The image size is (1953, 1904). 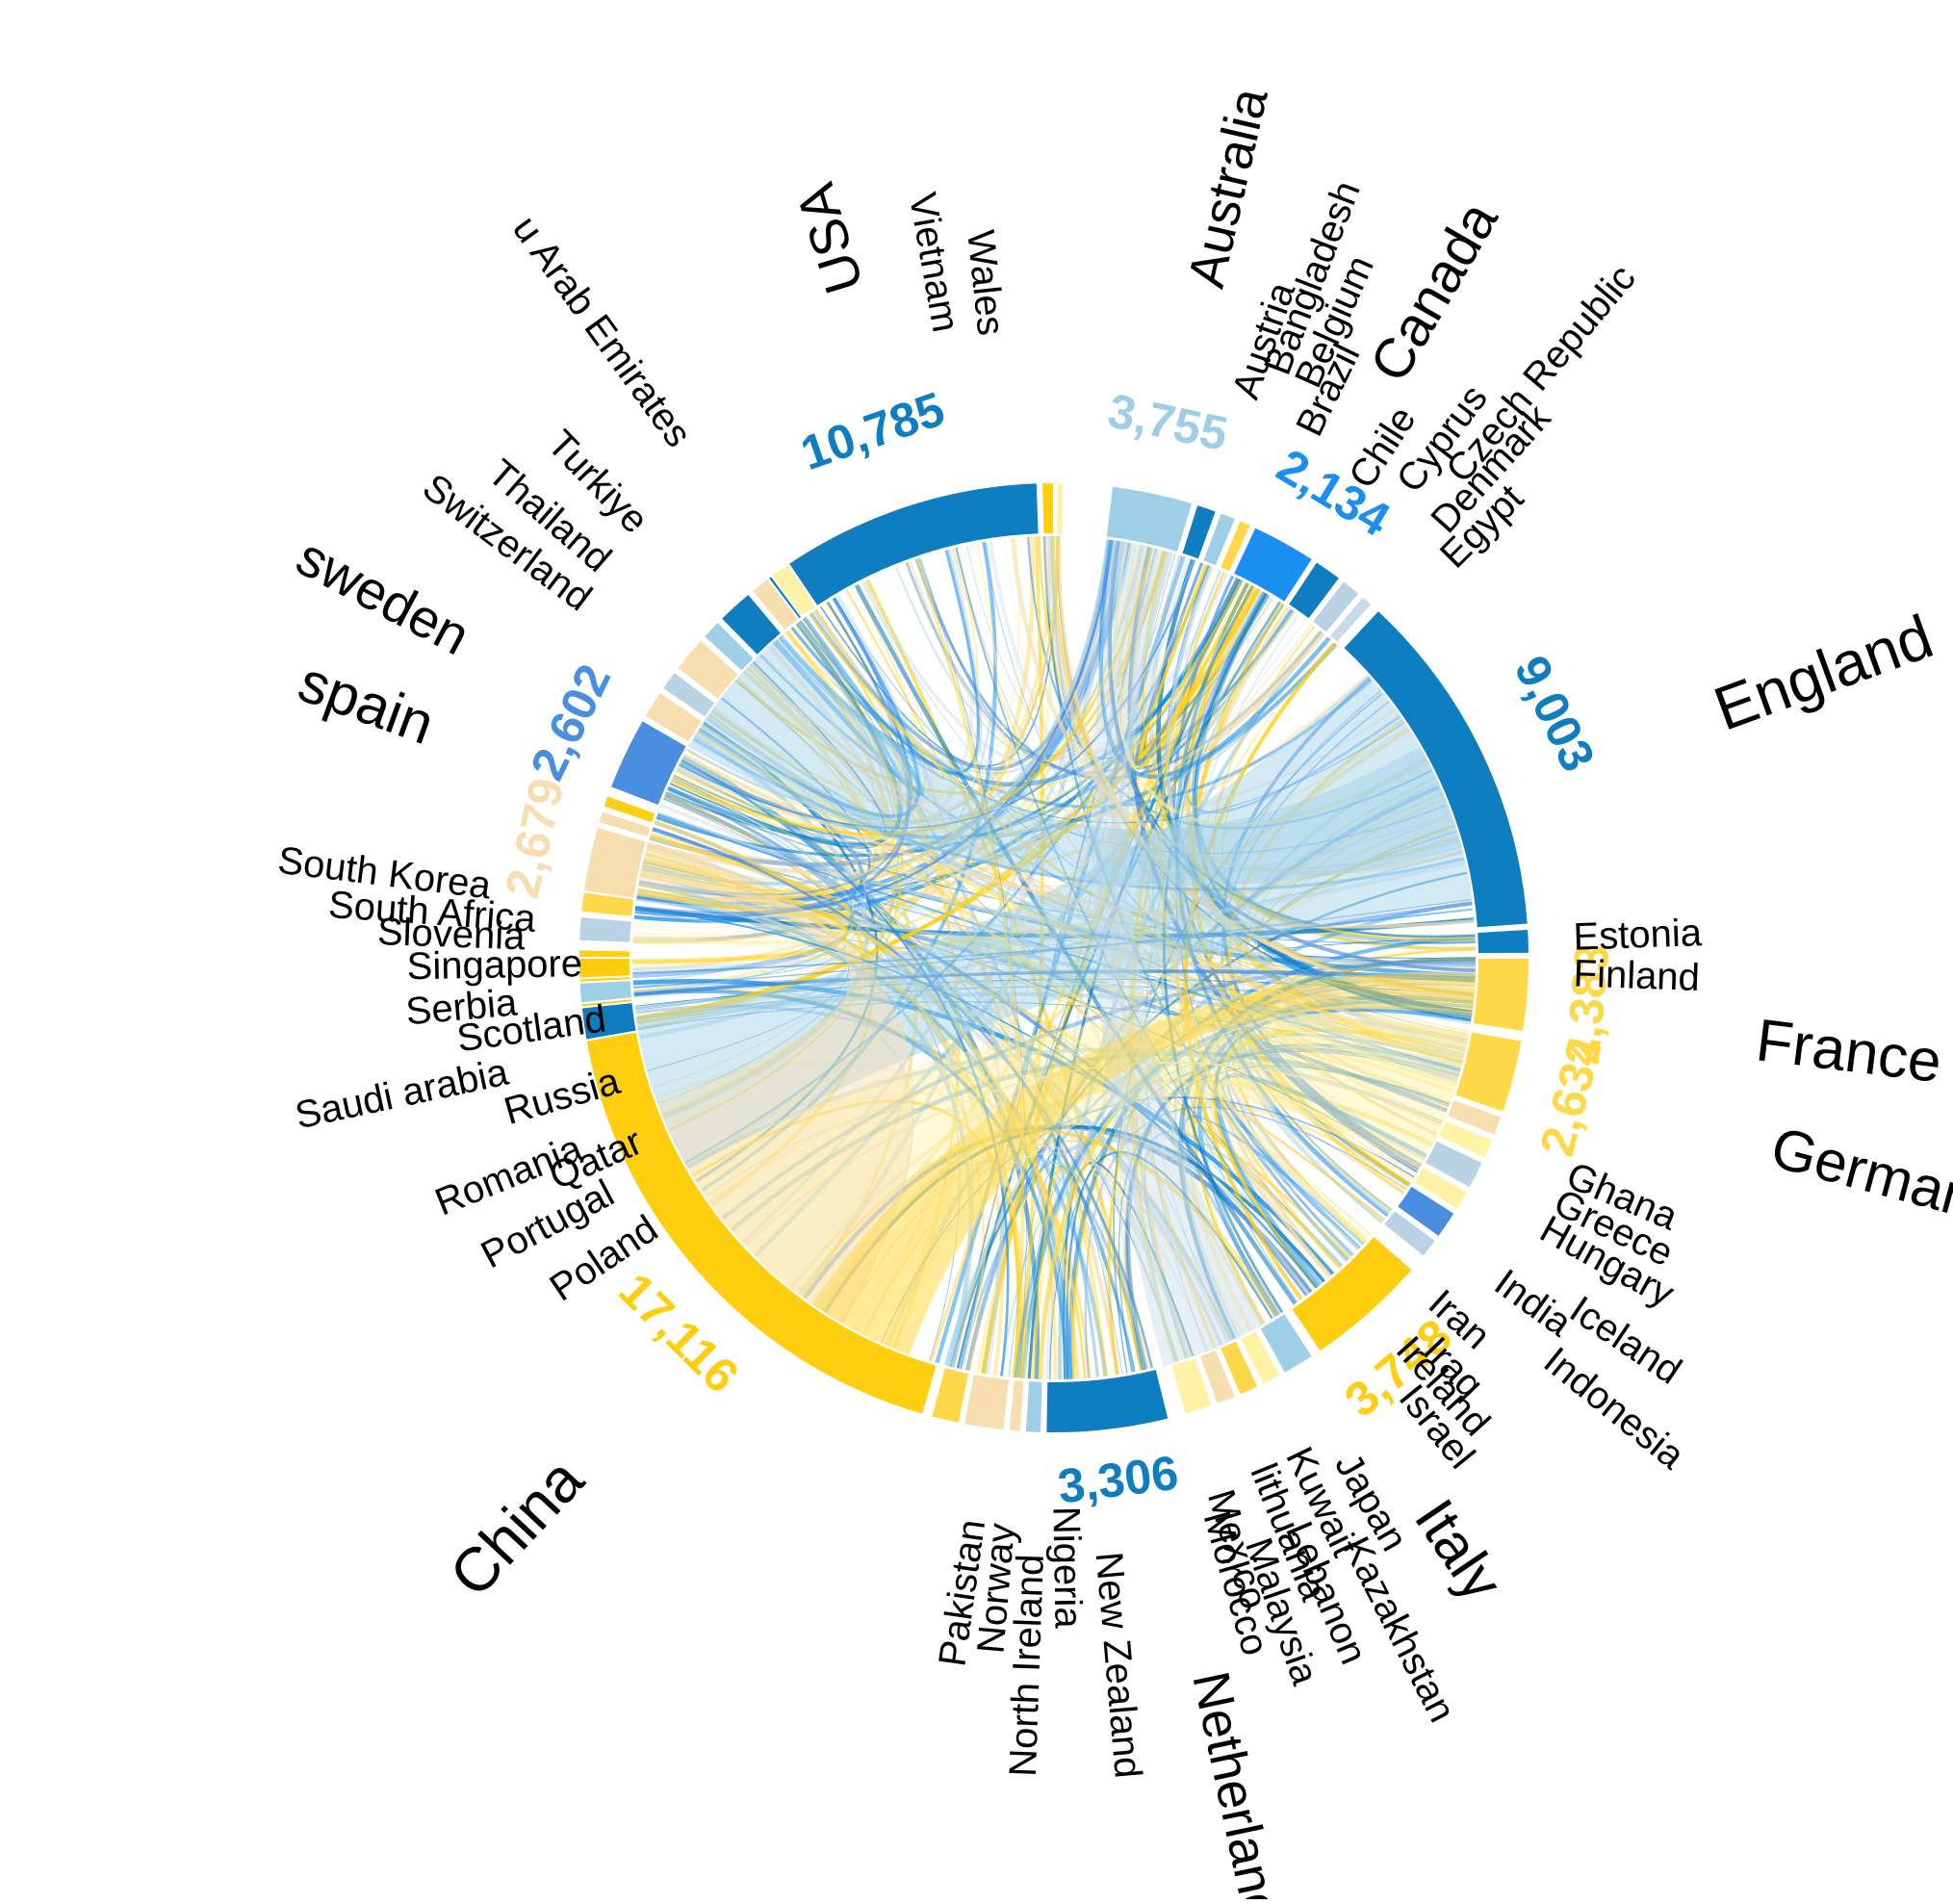 What do you see at coordinates (1501, 995) in the screenshot?
I see `arc-france` at bounding box center [1501, 995].